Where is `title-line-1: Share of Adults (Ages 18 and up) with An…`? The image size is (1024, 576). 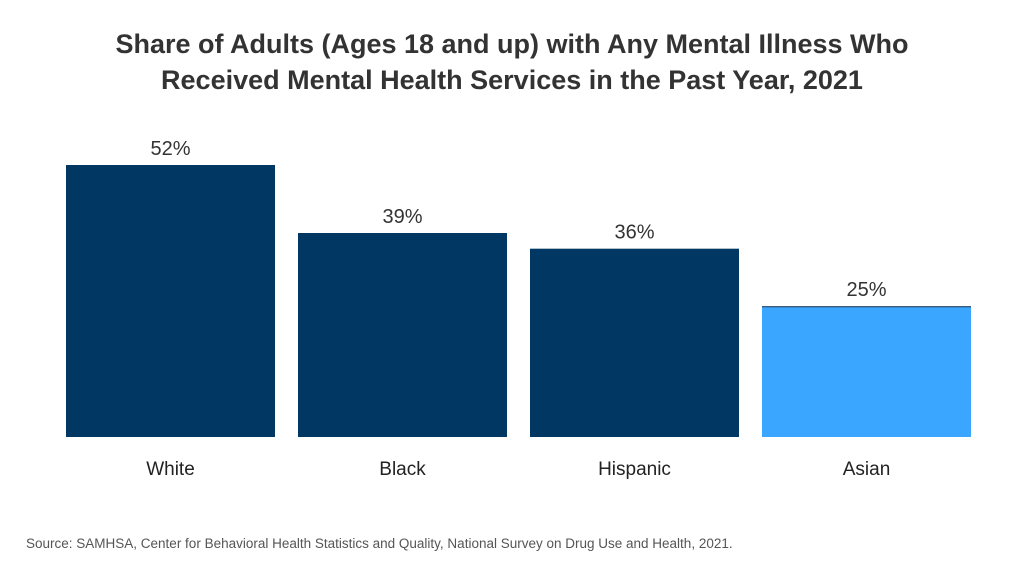
title-line-1: Share of Adults (Ages 18 and up) with An… is located at coordinates (512, 44).